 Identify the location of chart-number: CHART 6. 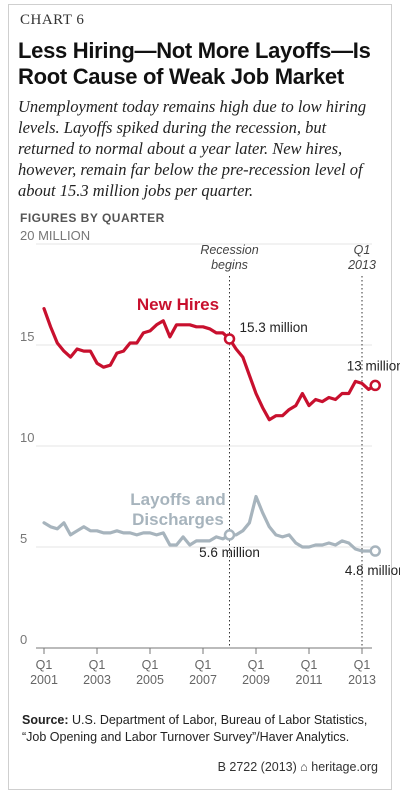
(52, 20).